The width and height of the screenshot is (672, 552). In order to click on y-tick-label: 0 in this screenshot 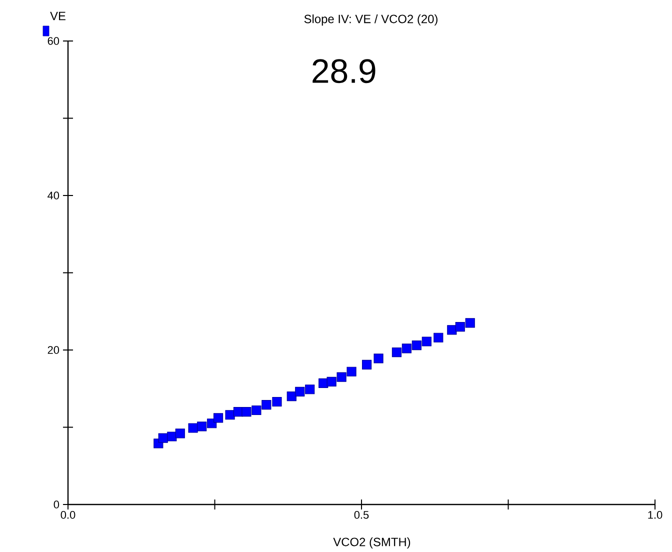, I will do `click(57, 504)`.